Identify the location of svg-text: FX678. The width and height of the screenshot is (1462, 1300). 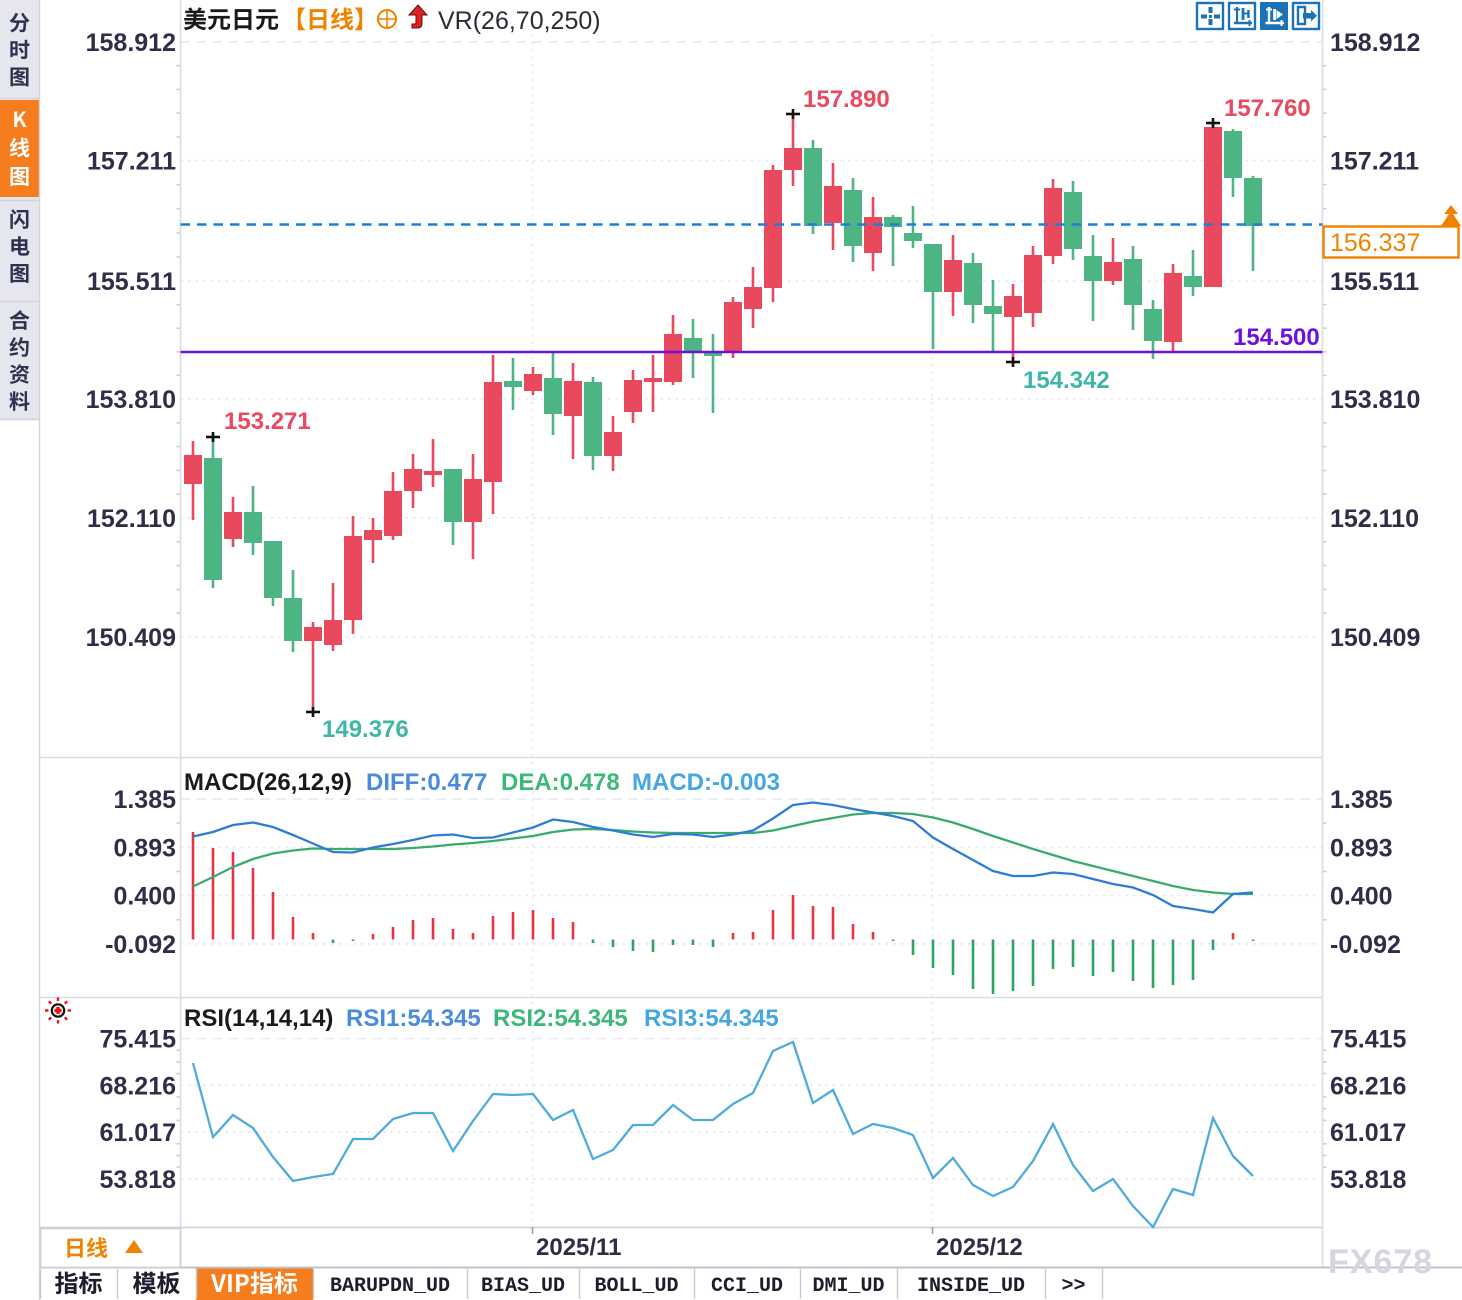
(1380, 1262).